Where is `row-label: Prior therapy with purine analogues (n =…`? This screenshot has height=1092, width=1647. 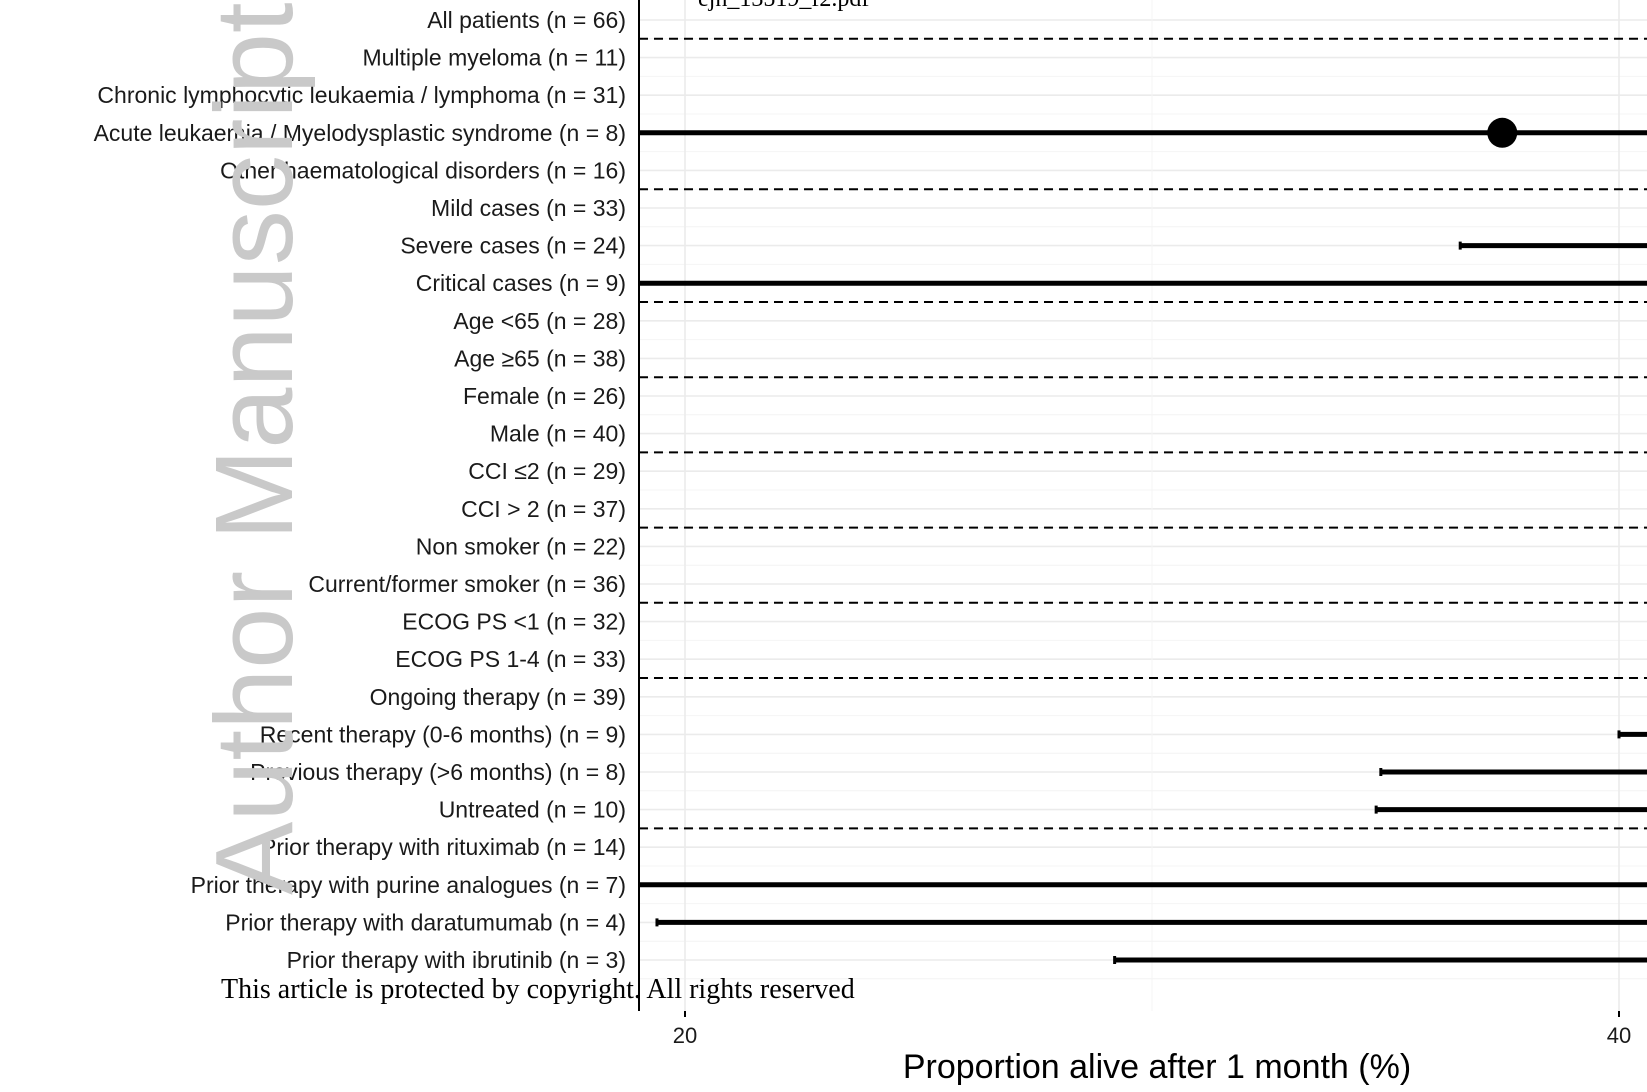
row-label: Prior therapy with purine analogues (n =… is located at coordinates (408, 885).